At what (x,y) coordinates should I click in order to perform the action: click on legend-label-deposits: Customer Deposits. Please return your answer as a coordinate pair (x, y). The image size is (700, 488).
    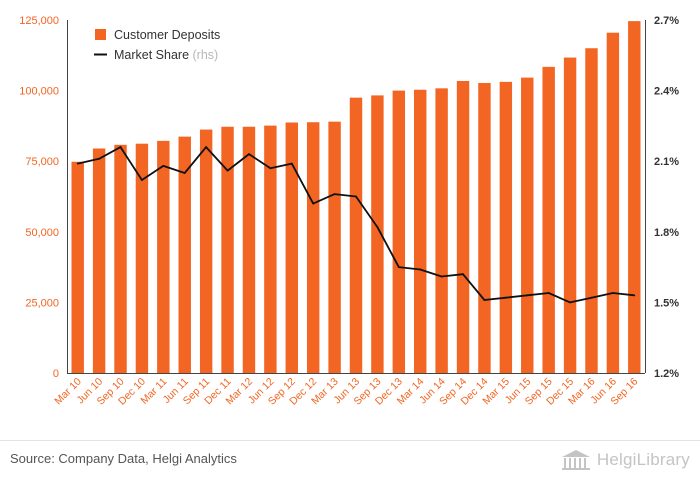
    Looking at the image, I should click on (167, 35).